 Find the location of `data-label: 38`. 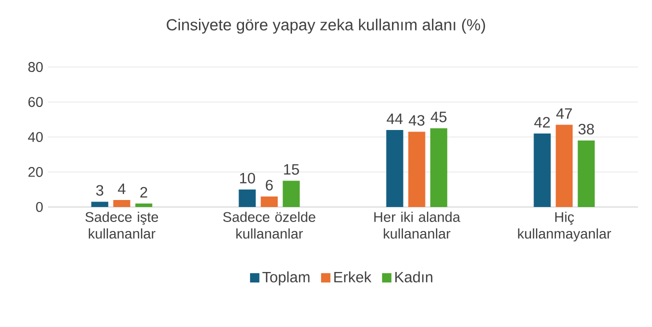

data-label: 38 is located at coordinates (586, 129).